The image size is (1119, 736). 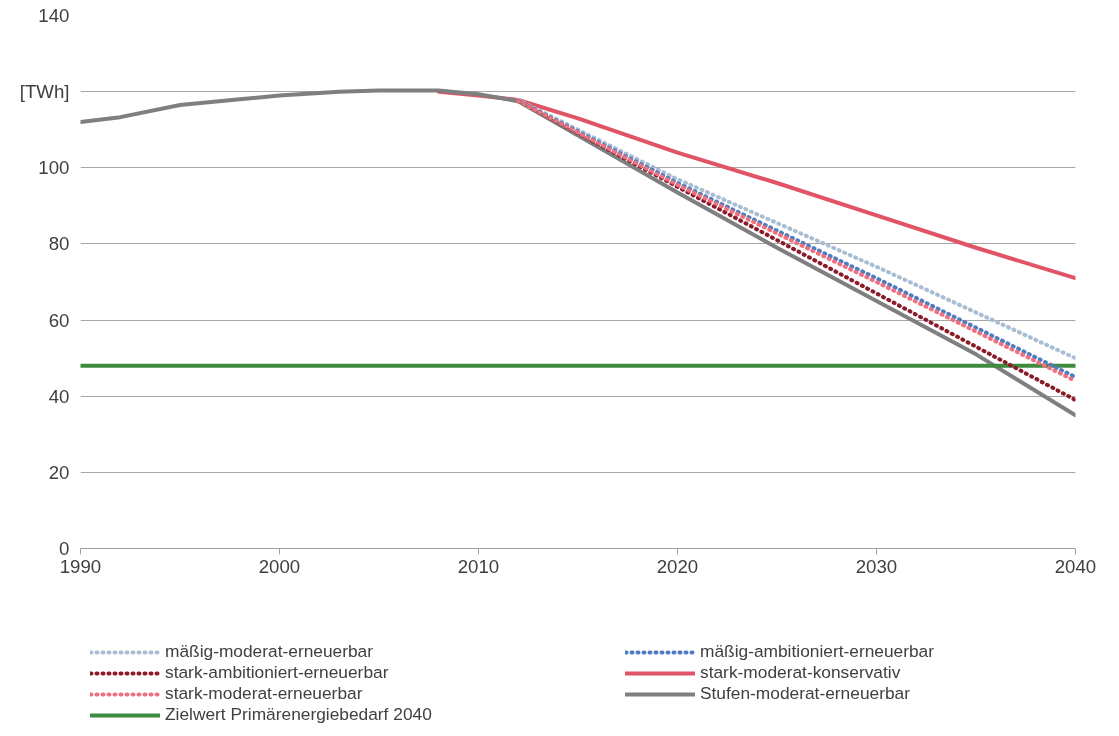 What do you see at coordinates (59, 244) in the screenshot?
I see `y-tick-label: 80` at bounding box center [59, 244].